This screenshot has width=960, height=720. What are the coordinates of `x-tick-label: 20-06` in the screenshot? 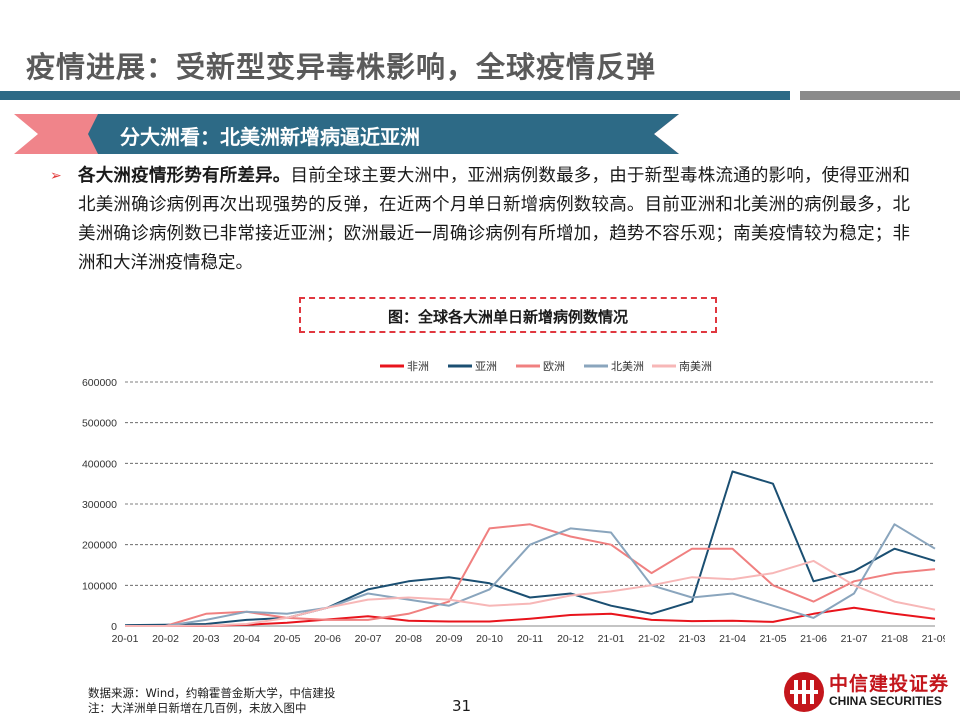 It's located at (327, 639).